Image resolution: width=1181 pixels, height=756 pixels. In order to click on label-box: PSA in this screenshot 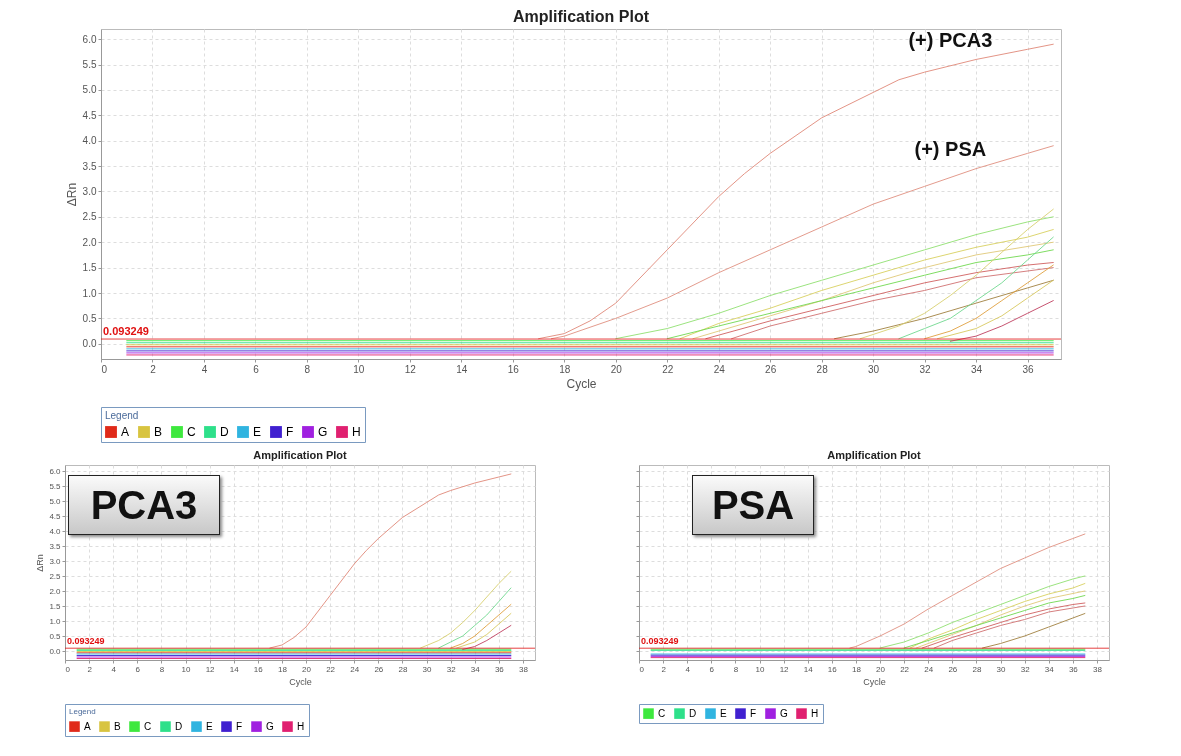, I will do `click(753, 505)`.